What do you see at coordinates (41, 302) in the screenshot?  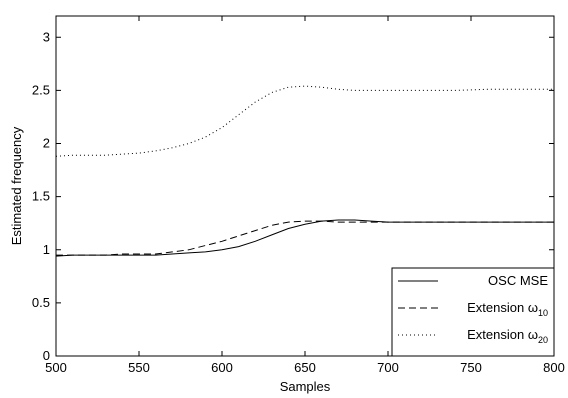 I see `y-tick-label: 0.5` at bounding box center [41, 302].